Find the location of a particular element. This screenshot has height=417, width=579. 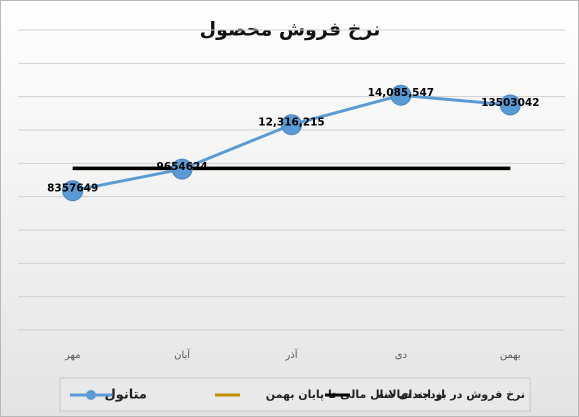

legend is located at coordinates (295, 394).